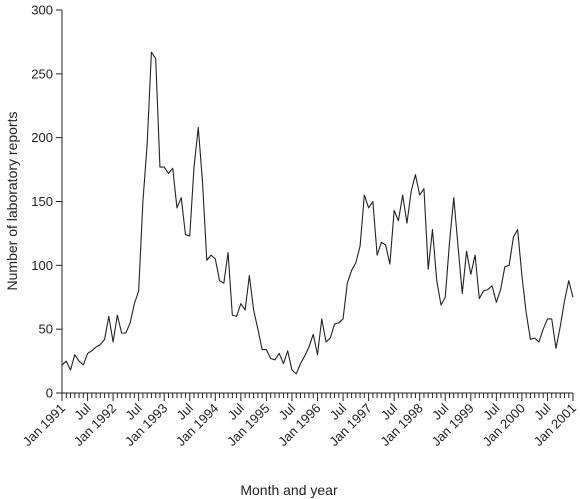 The image size is (580, 499). Describe the element at coordinates (12, 201) in the screenshot. I see `y-axis-title: Number of laboratory reports` at that location.